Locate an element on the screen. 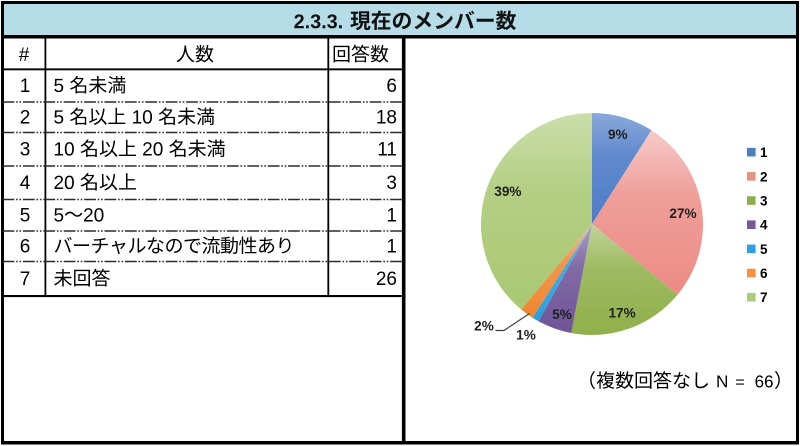 This screenshot has height=446, width=800. svg-text: 17% is located at coordinates (621, 313).